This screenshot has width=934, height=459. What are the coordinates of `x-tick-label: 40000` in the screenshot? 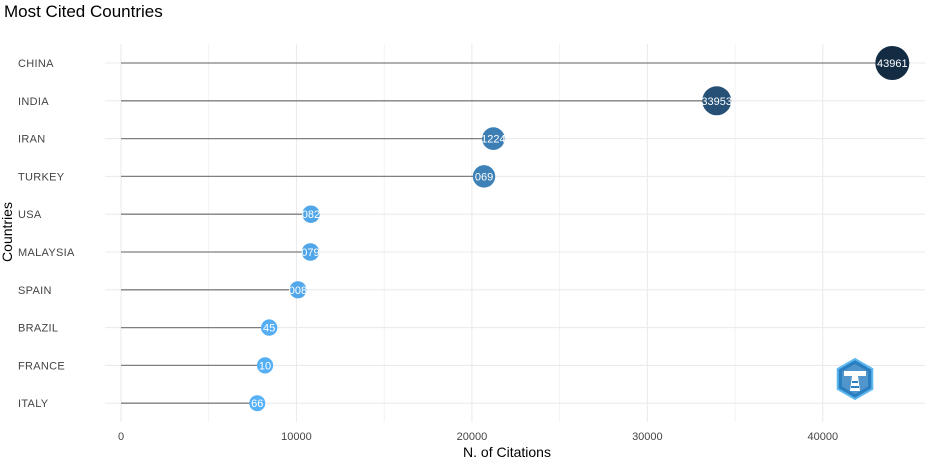 It's located at (823, 437).